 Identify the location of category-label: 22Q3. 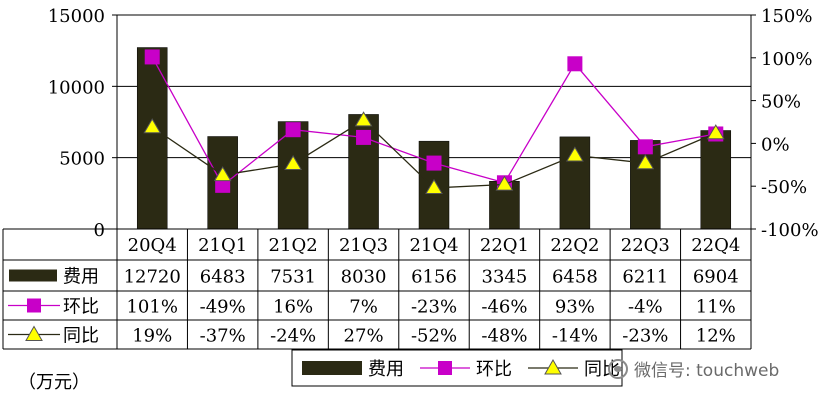
(645, 245).